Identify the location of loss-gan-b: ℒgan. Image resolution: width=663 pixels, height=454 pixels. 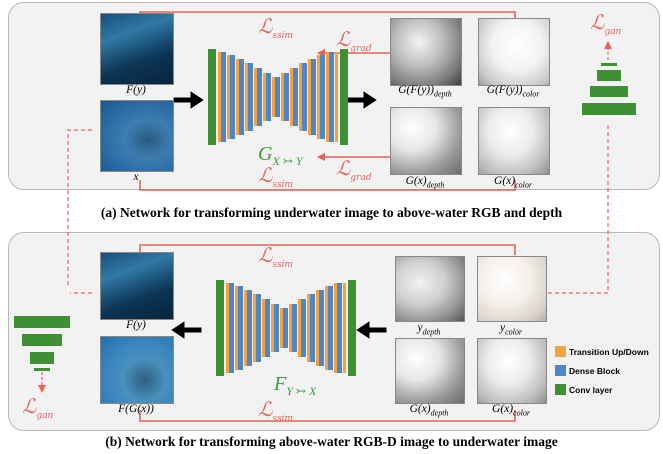
(38, 407).